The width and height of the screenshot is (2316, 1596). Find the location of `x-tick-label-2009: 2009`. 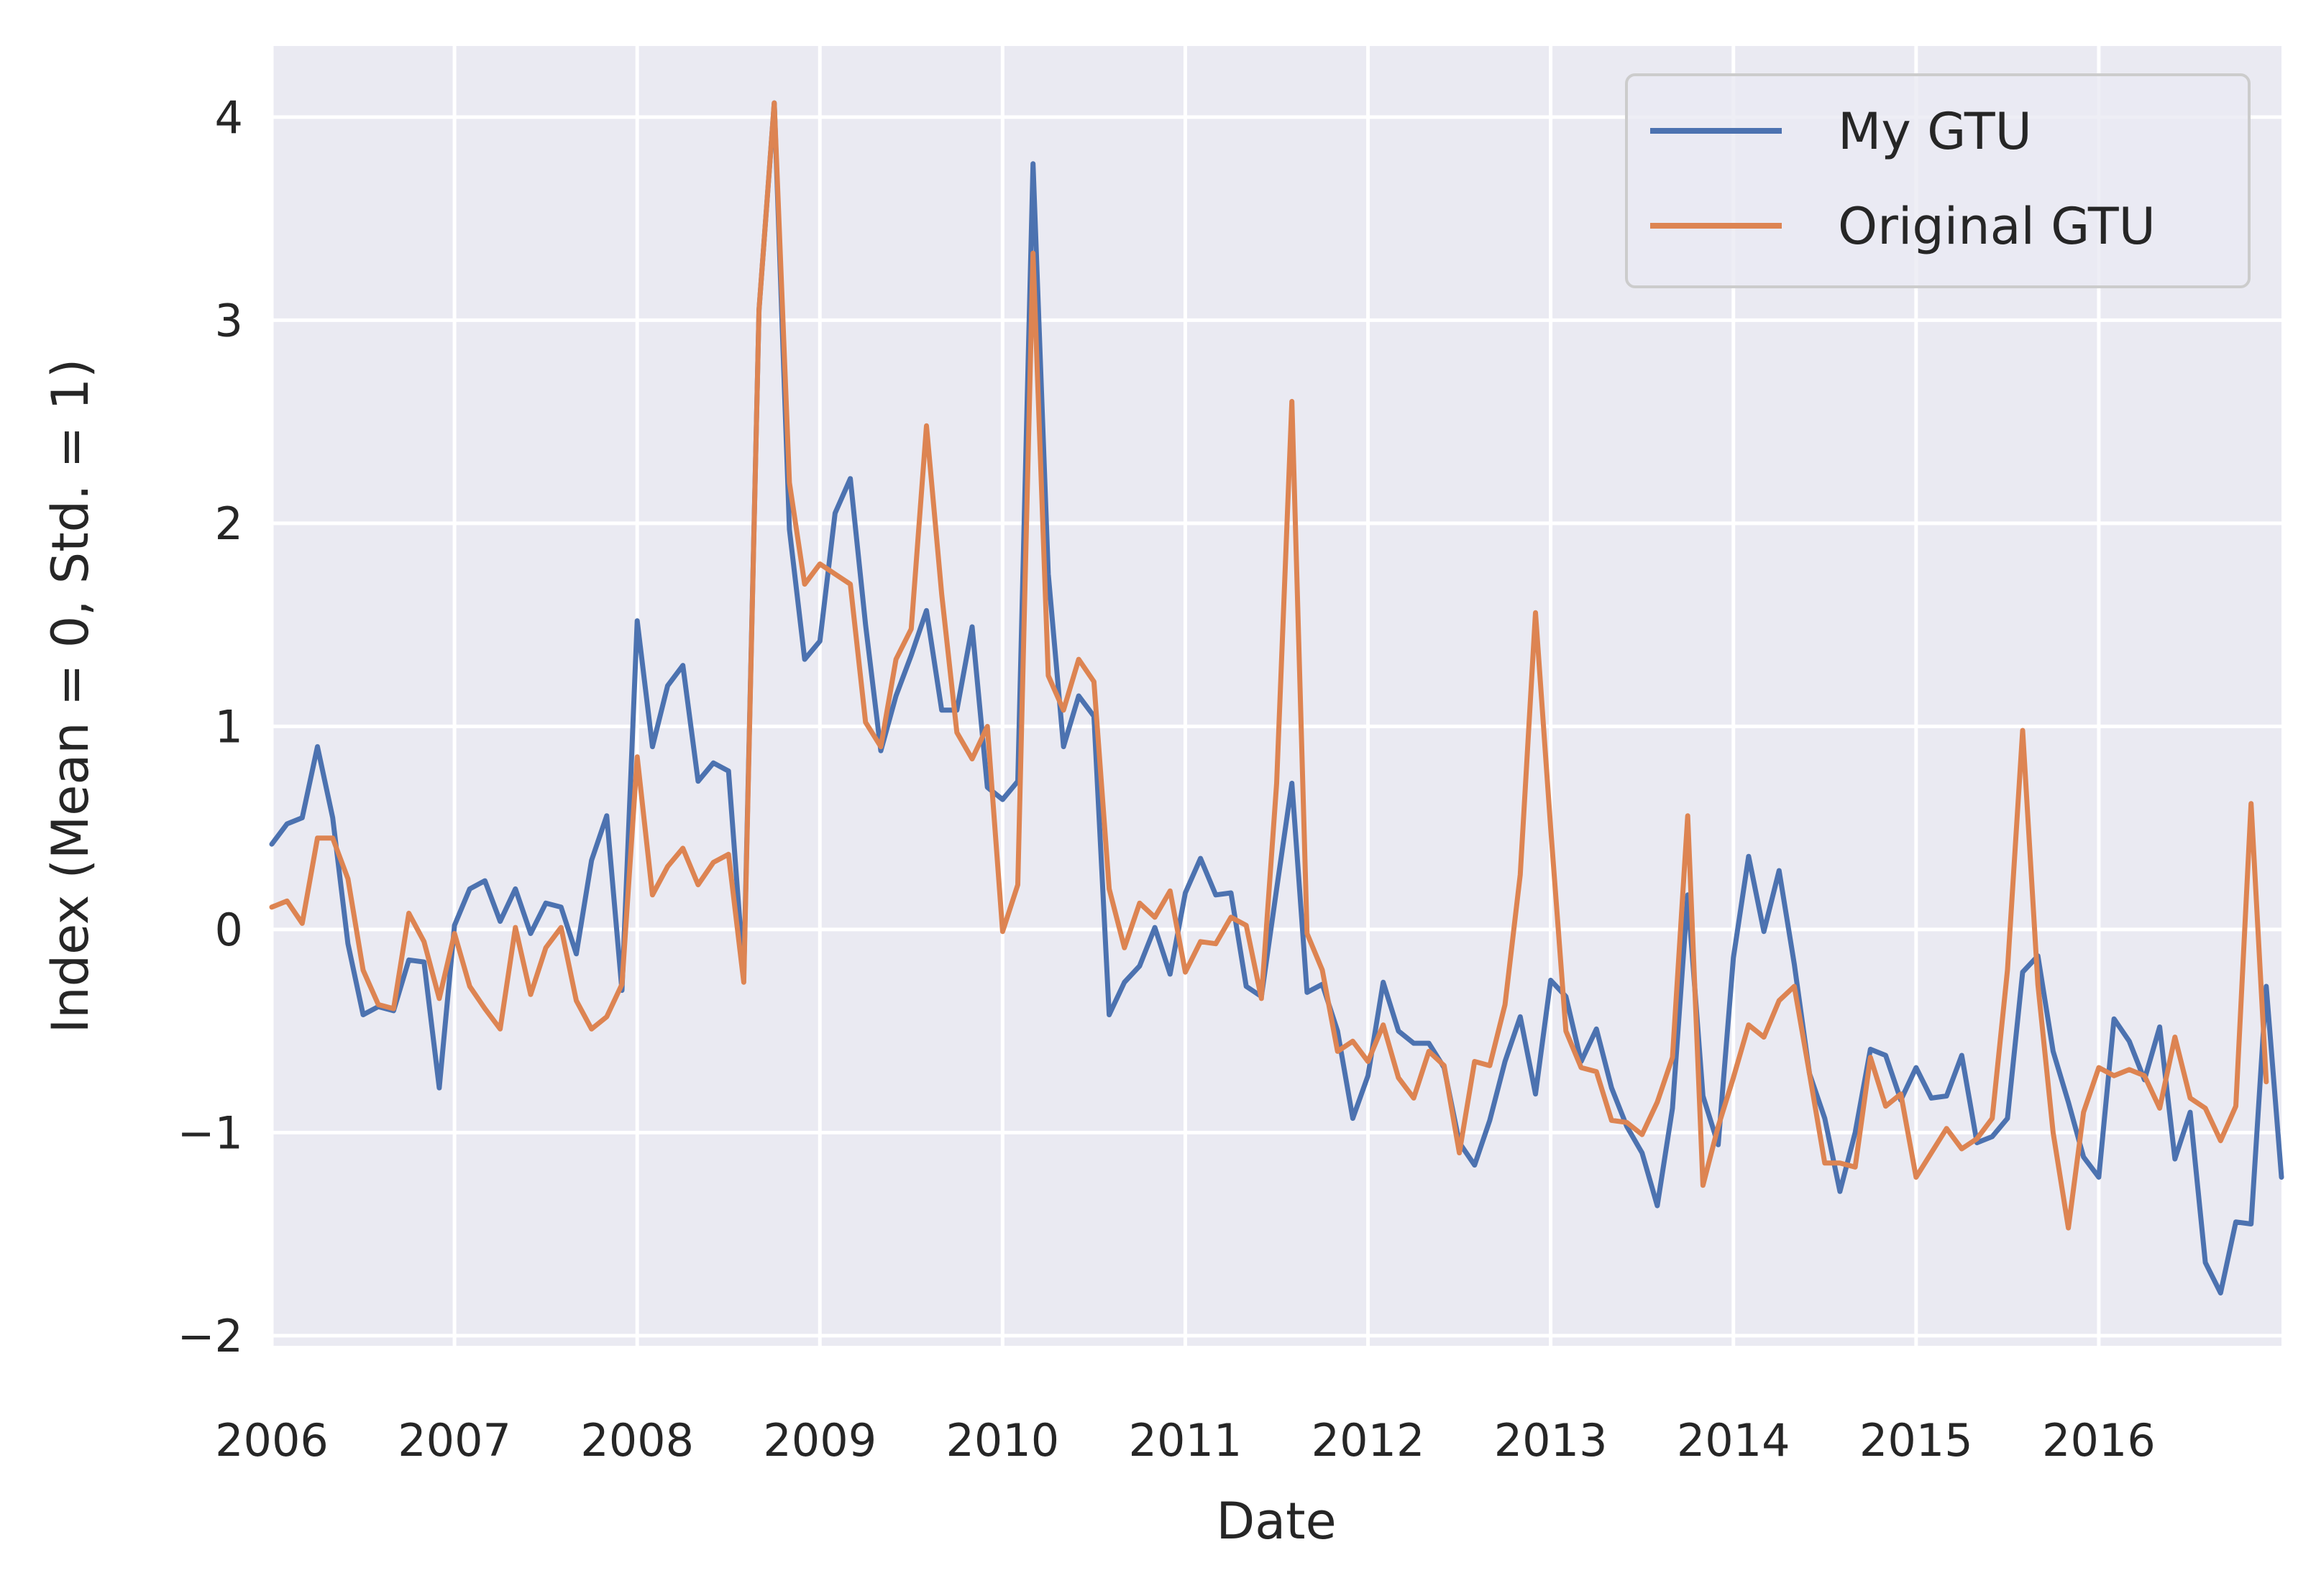

x-tick-label-2009: 2009 is located at coordinates (819, 1440).